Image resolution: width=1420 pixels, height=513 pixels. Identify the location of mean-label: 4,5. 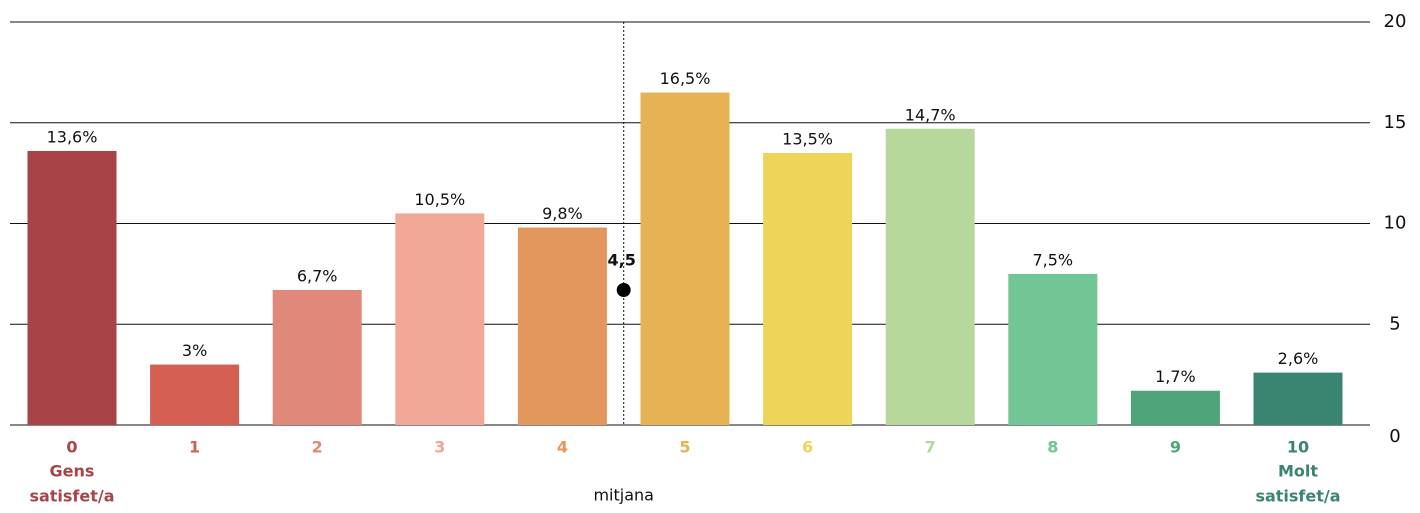
(622, 260).